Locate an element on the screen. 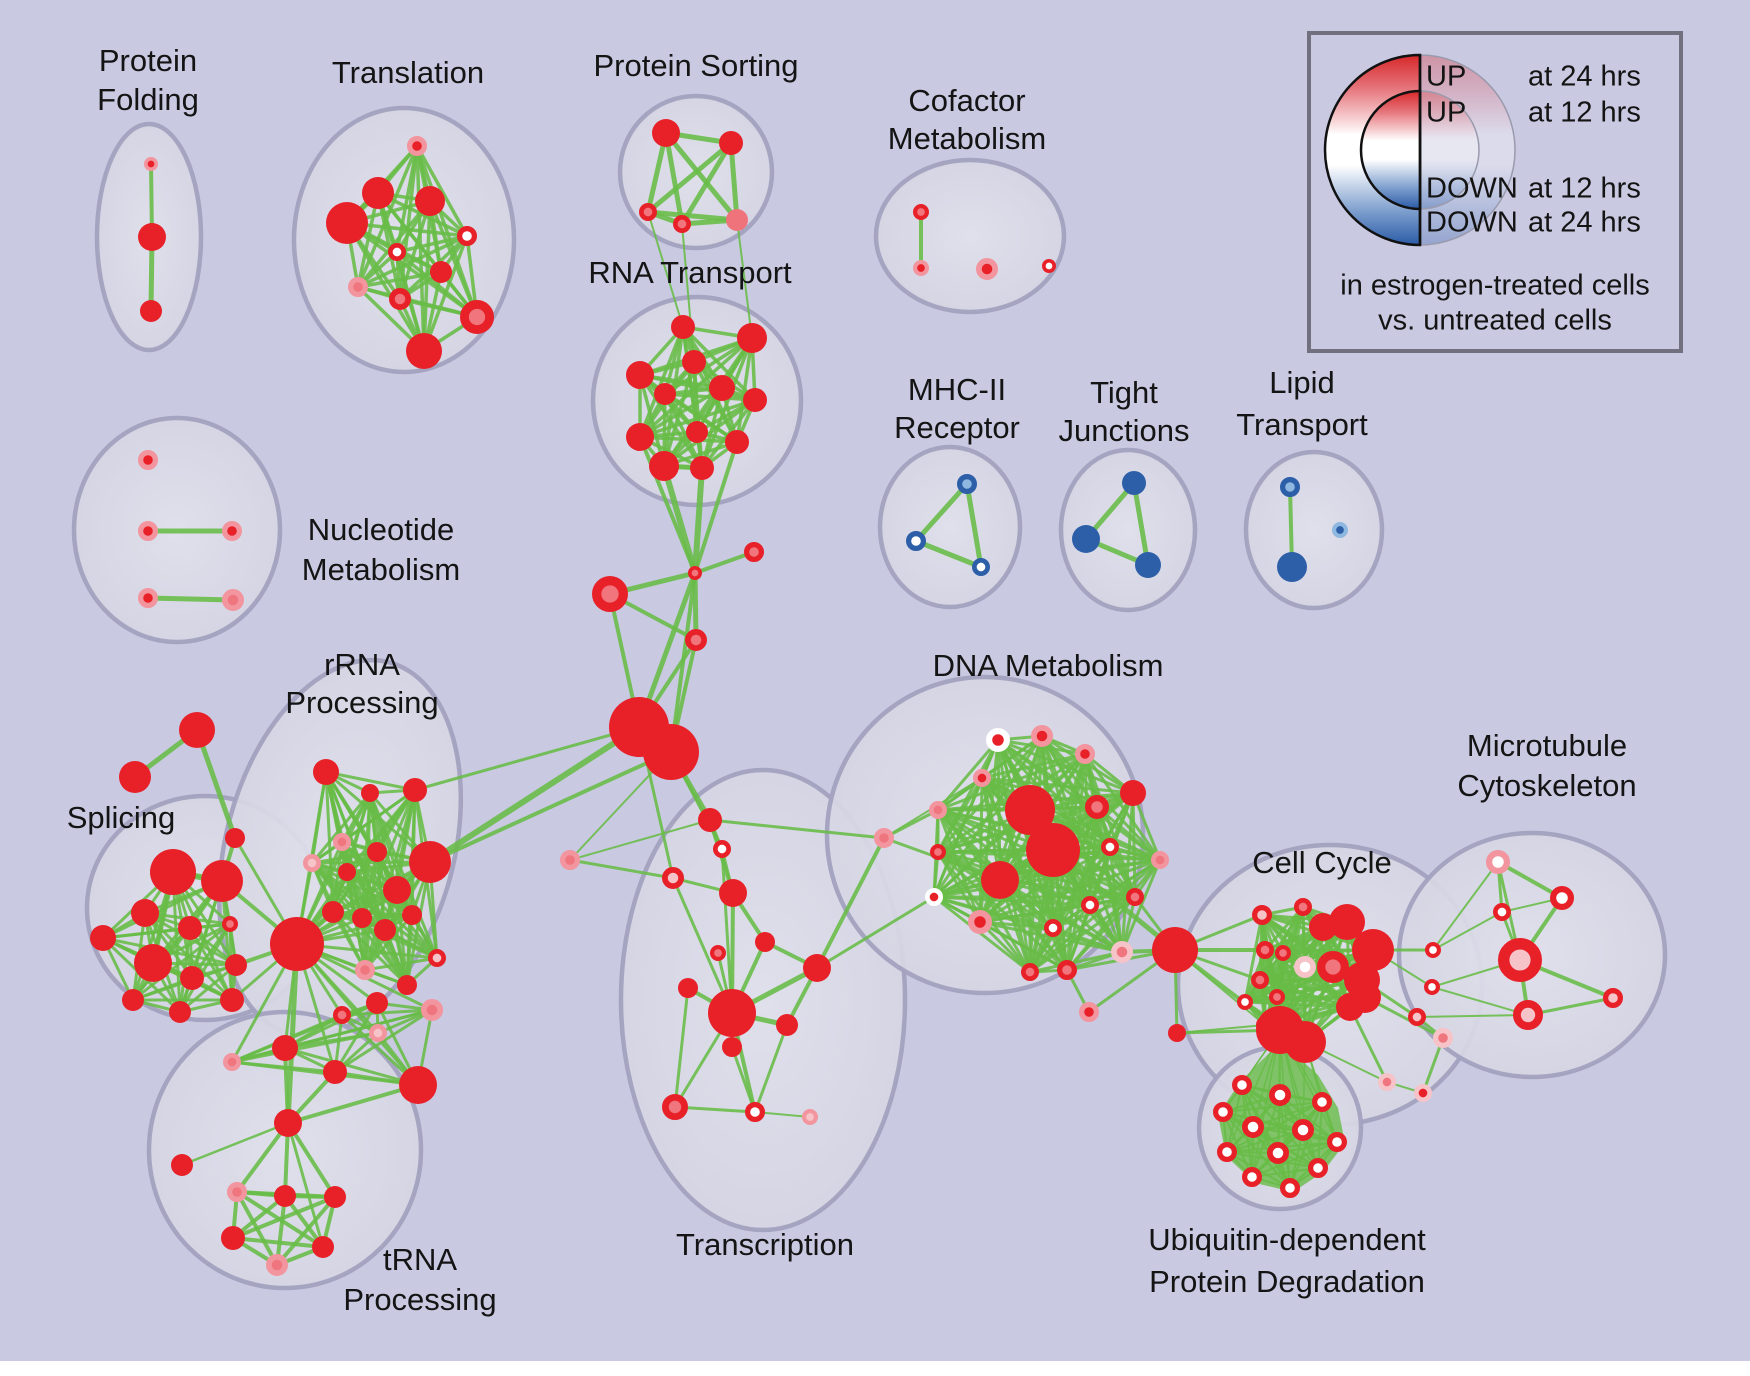 The width and height of the screenshot is (1750, 1376). legend-row-label: UP is located at coordinates (1446, 113).